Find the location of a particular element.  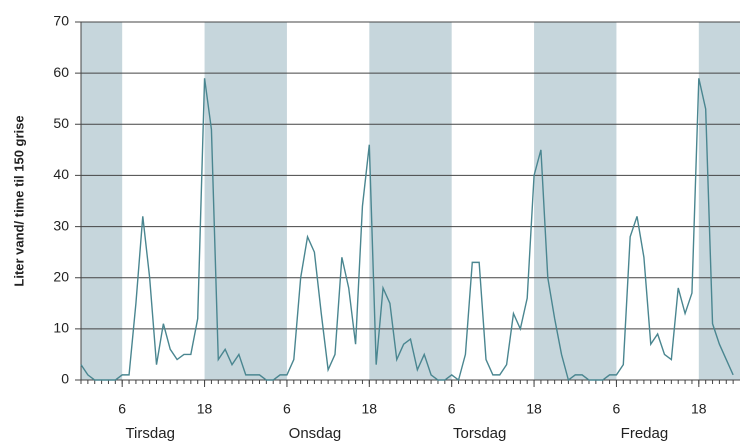

y-tick-label: 40 is located at coordinates (61, 174).